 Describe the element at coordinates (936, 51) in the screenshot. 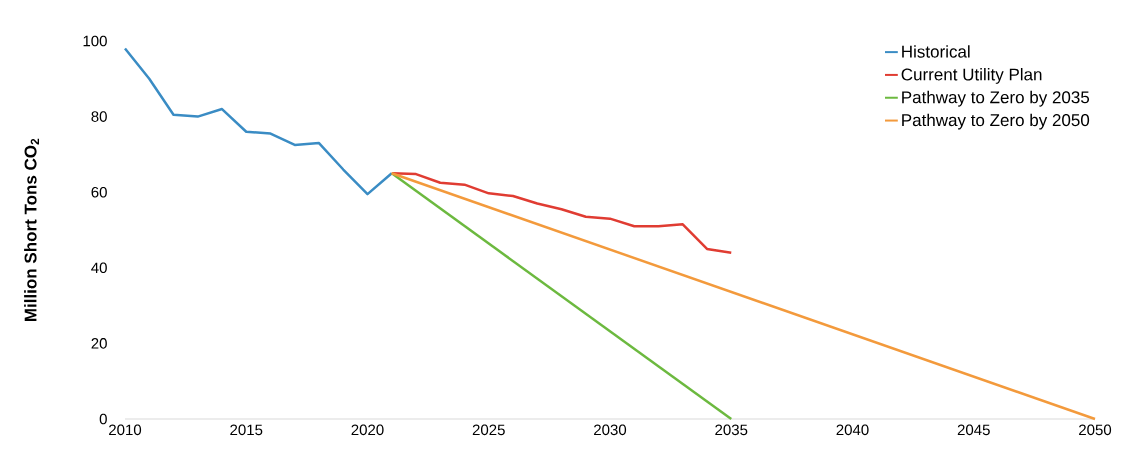

I see `legend-label: Historical` at that location.